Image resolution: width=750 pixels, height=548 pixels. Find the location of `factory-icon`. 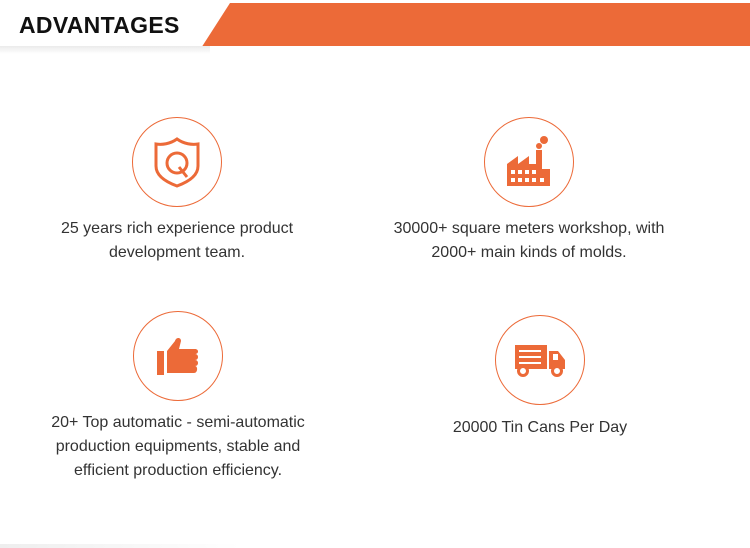

factory-icon is located at coordinates (528, 161).